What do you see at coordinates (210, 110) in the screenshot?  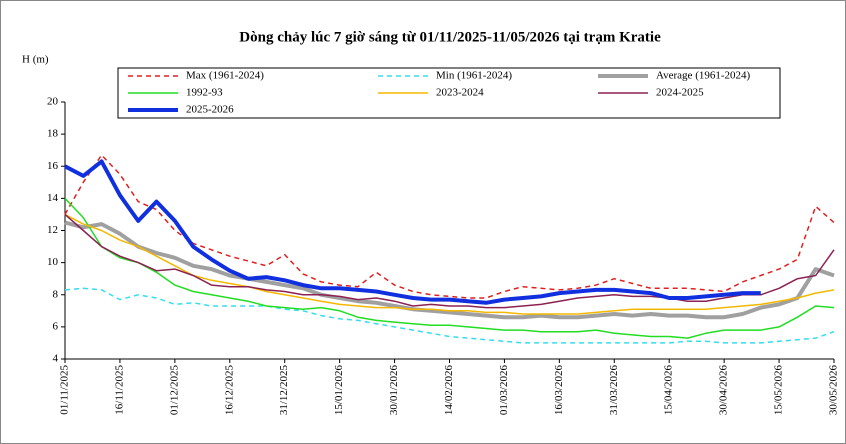 I see `legend-label: 2025-2026` at bounding box center [210, 110].